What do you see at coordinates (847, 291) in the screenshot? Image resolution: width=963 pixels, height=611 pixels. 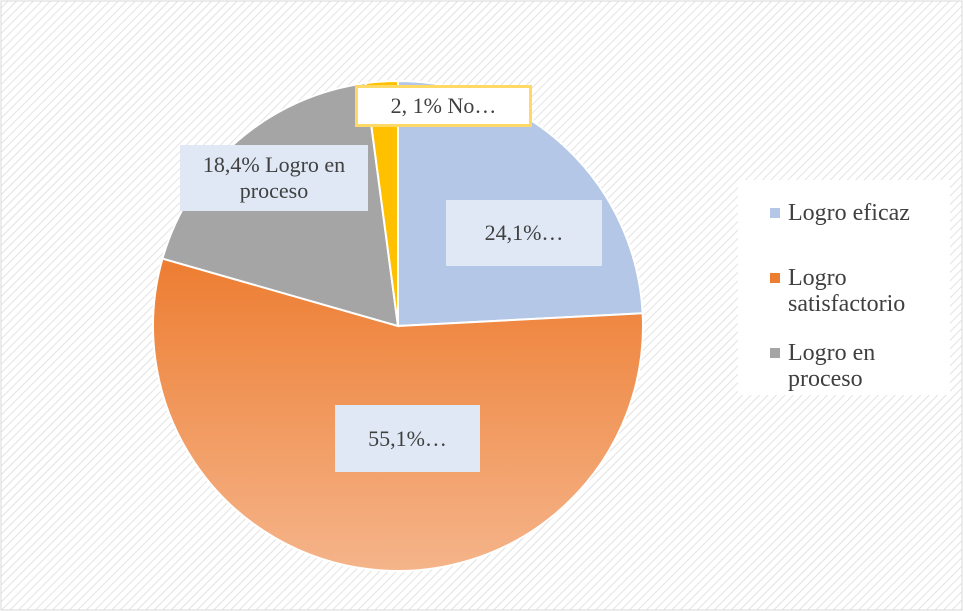 I see `legend-label: Logro satisfactorio` at bounding box center [847, 291].